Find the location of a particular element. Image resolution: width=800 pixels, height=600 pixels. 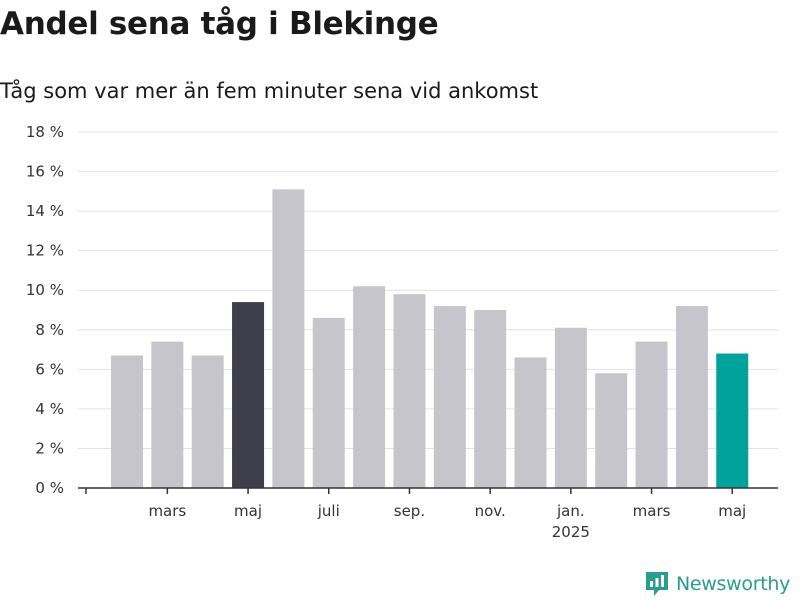

y-axis-ticks: 0 % 2 % 4 % 6 % 8 % 10 % 12 % 14 % 16 % 18 % is located at coordinates (45, 310).